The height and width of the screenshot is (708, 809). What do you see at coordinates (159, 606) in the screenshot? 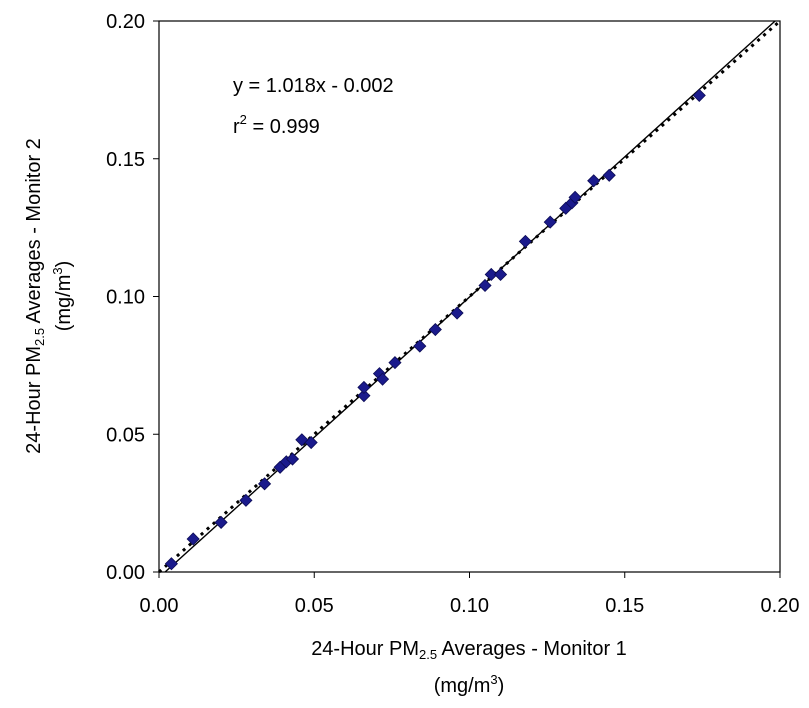
I see `x-tick-label: 0.00` at bounding box center [159, 606].